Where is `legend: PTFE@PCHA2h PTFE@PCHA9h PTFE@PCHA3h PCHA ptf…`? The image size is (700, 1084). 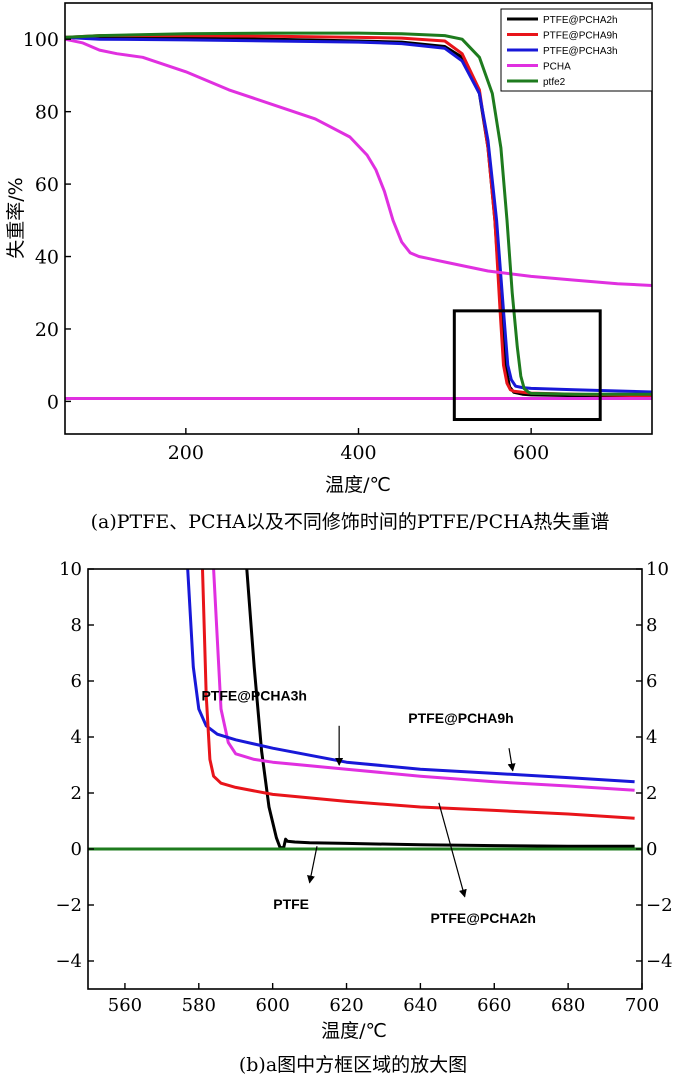
legend: PTFE@PCHA2h PTFE@PCHA9h PTFE@PCHA3h PCHA ptf… is located at coordinates (576, 50).